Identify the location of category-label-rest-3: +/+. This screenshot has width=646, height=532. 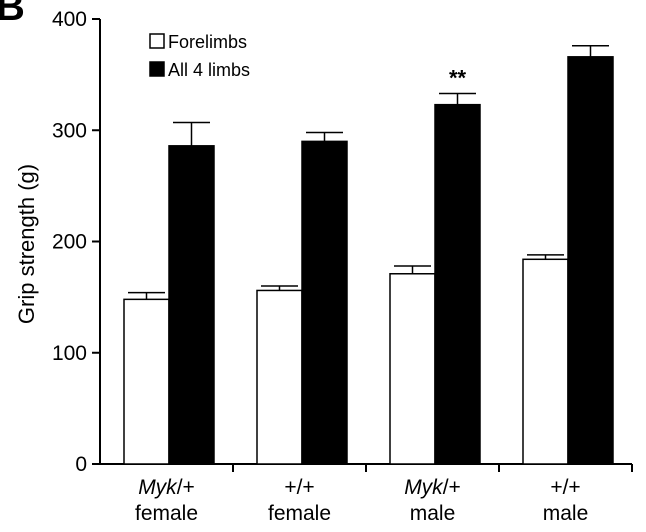
(565, 487).